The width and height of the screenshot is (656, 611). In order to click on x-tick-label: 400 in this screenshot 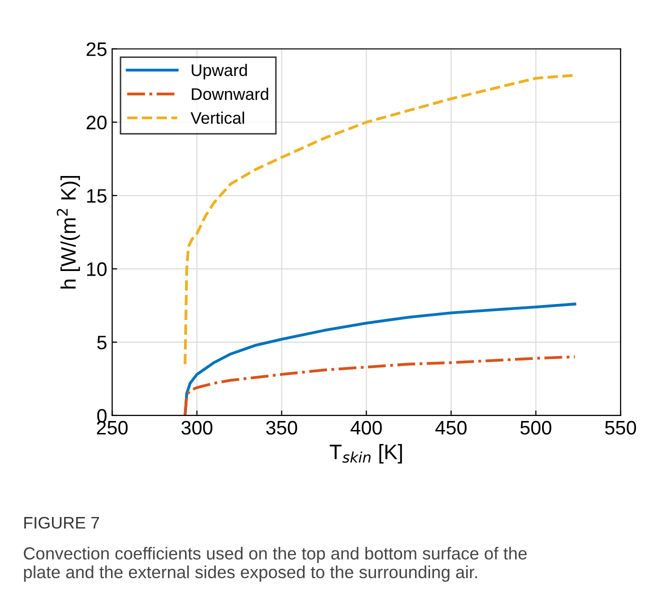, I will do `click(366, 427)`.